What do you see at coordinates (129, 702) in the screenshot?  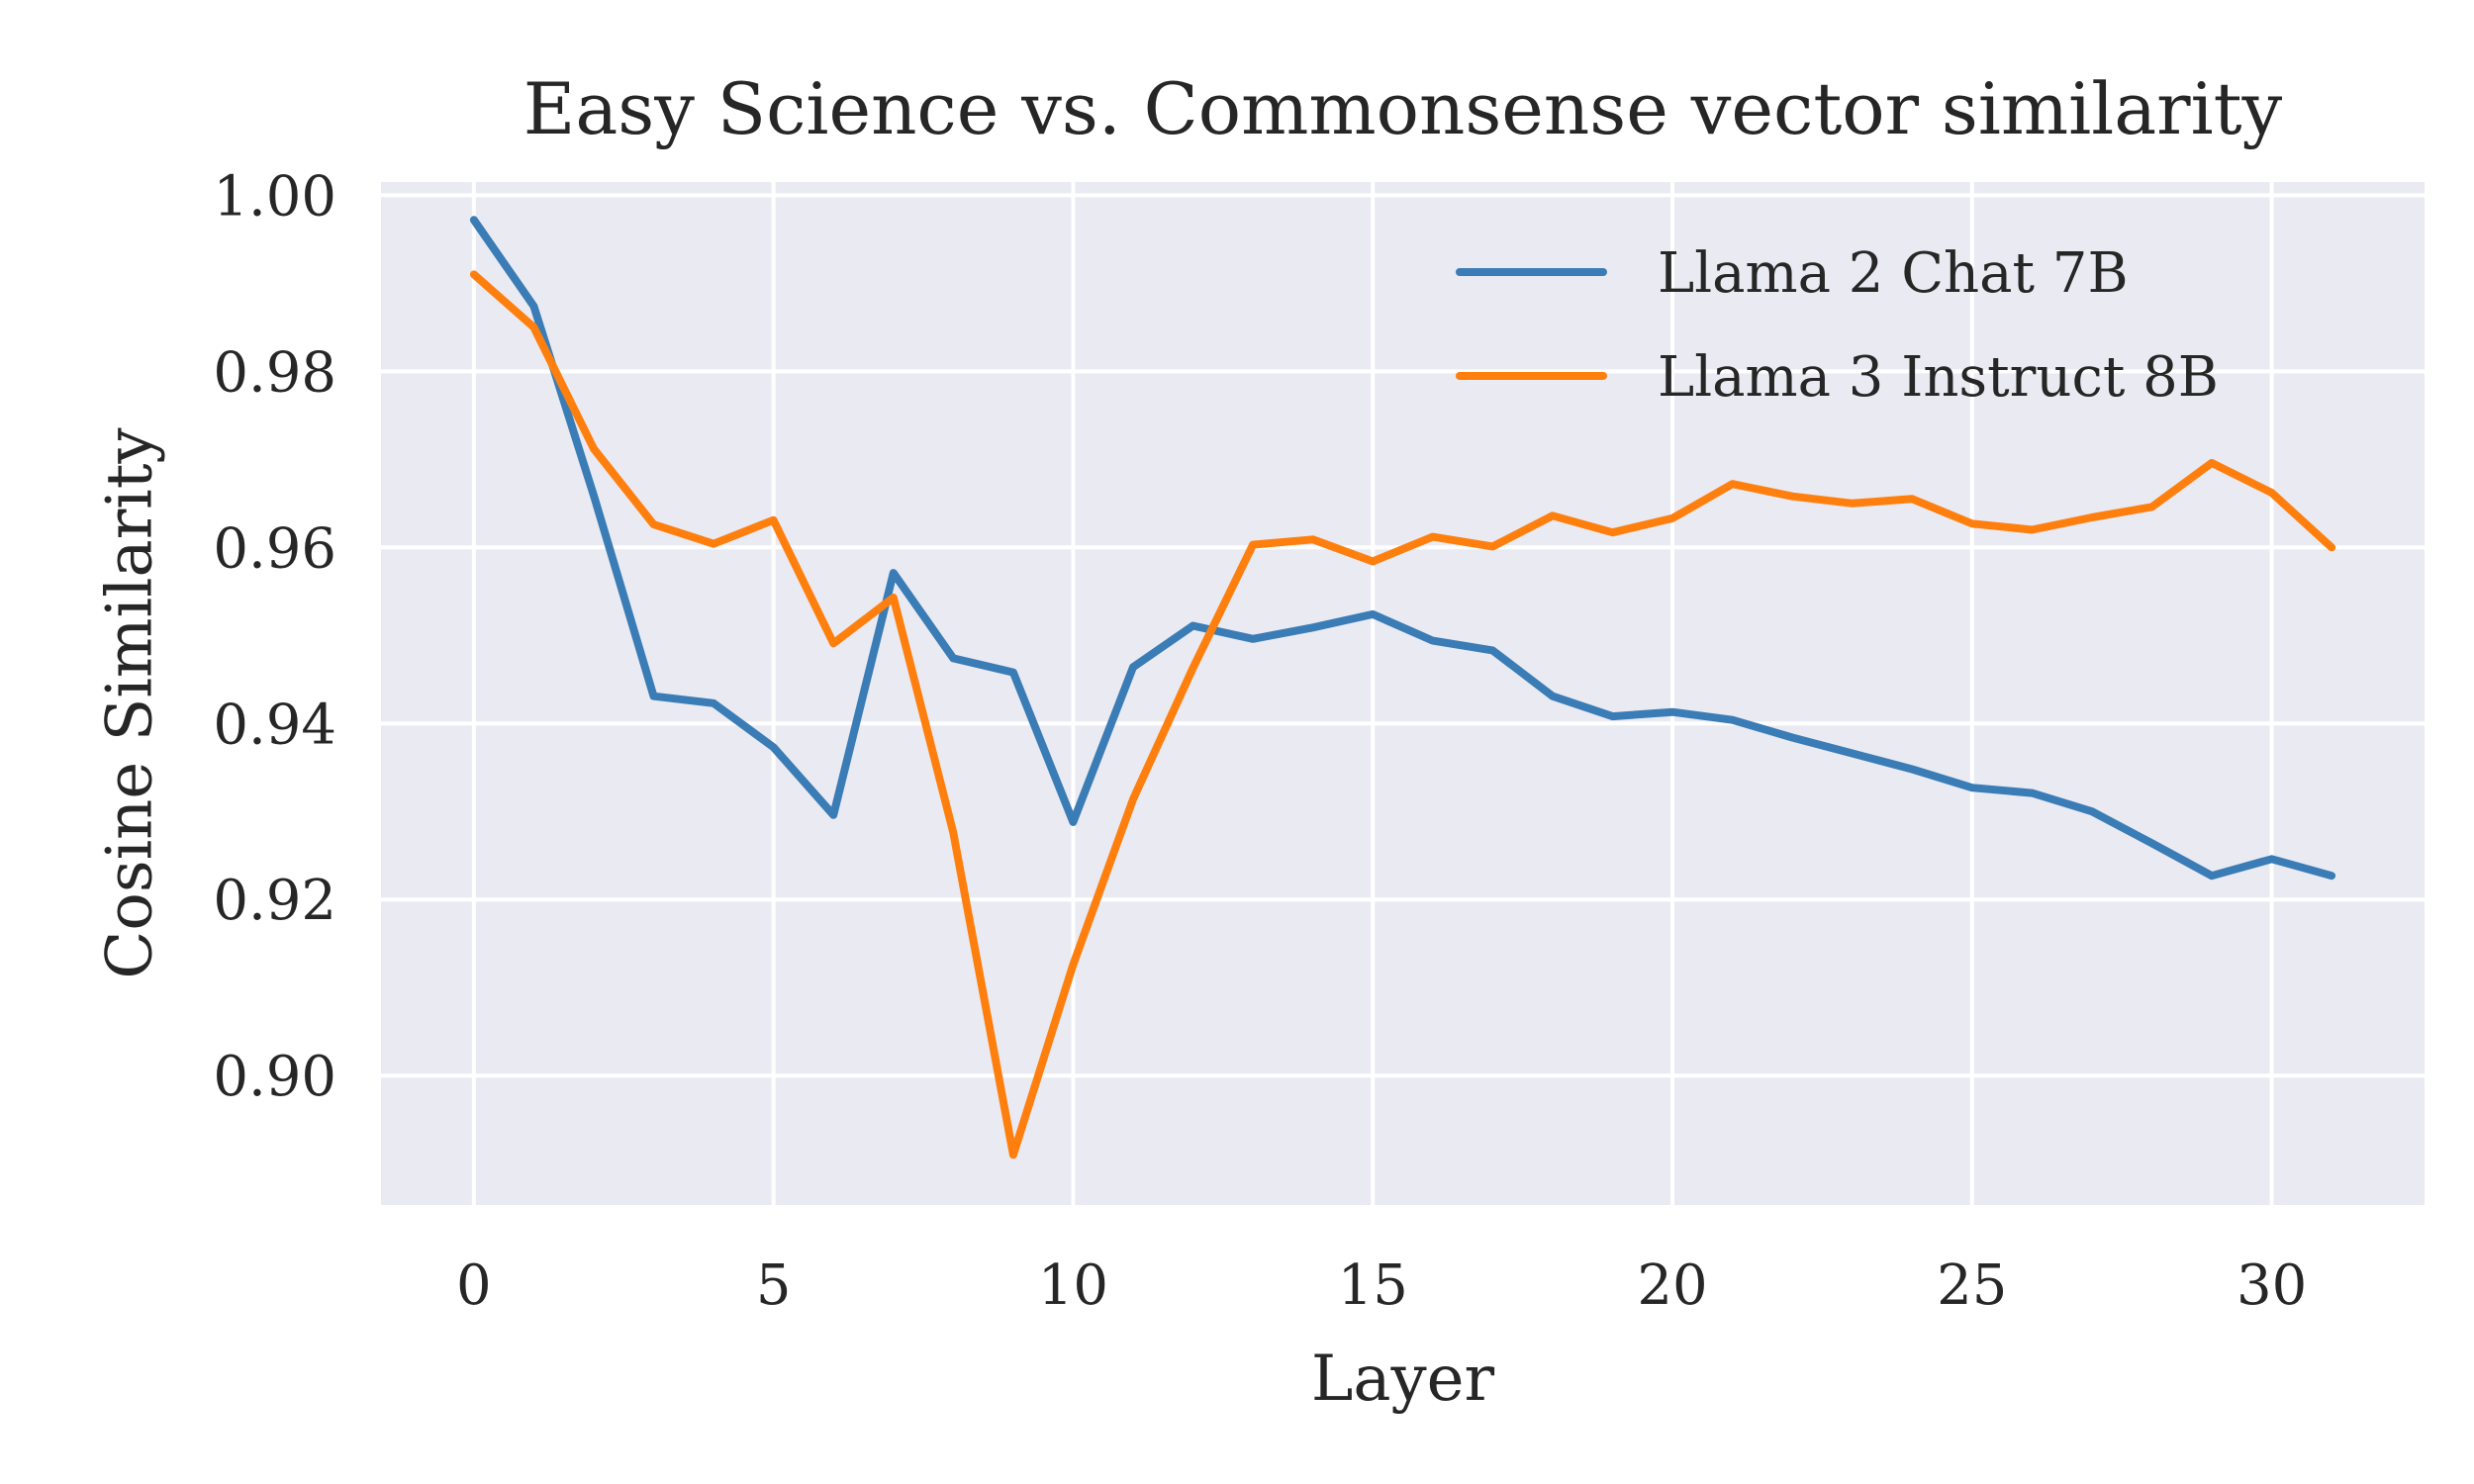 I see `y-axis-label: Cosine Similarity` at bounding box center [129, 702].